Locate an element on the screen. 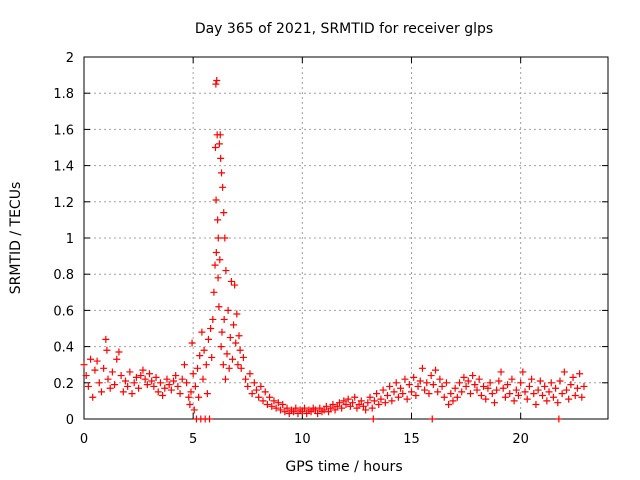 The height and width of the screenshot is (480, 640). x-tick-label: 20 is located at coordinates (520, 439).